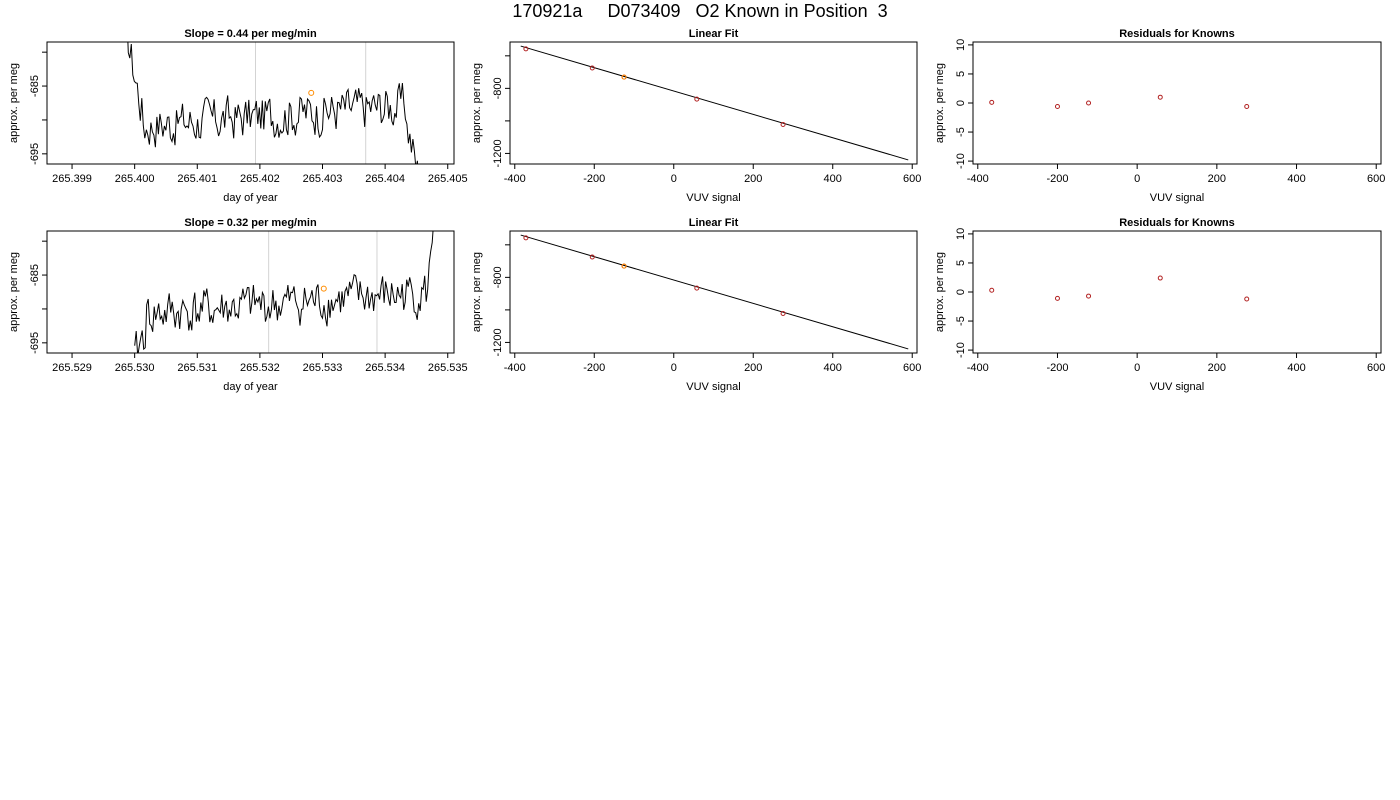 Image resolution: width=1400 pixels, height=800 pixels. What do you see at coordinates (961, 292) in the screenshot?
I see `y-tick-label: 0` at bounding box center [961, 292].